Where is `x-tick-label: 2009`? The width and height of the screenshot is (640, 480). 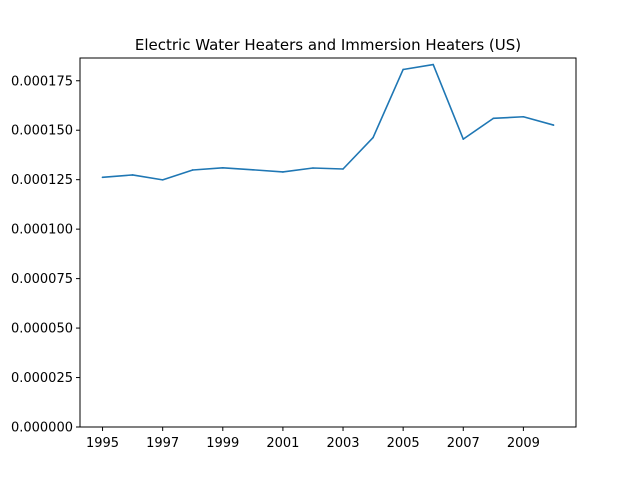 x-tick-label: 2009 is located at coordinates (523, 443).